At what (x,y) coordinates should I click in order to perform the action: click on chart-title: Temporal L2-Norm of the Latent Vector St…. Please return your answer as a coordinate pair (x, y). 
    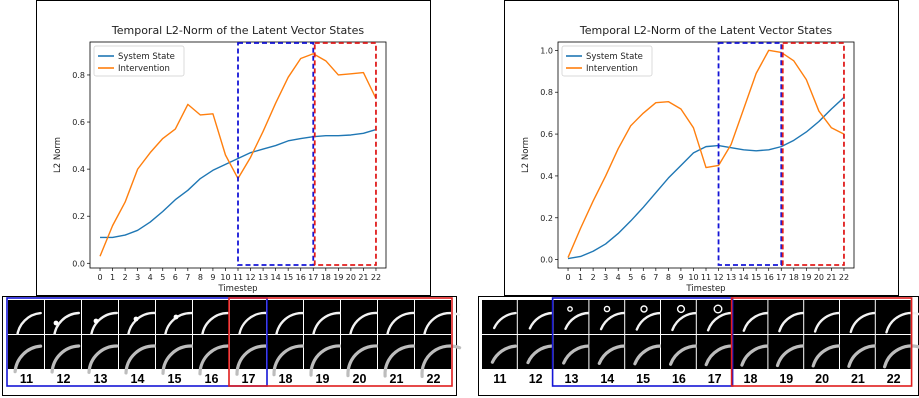
    Looking at the image, I should click on (706, 30).